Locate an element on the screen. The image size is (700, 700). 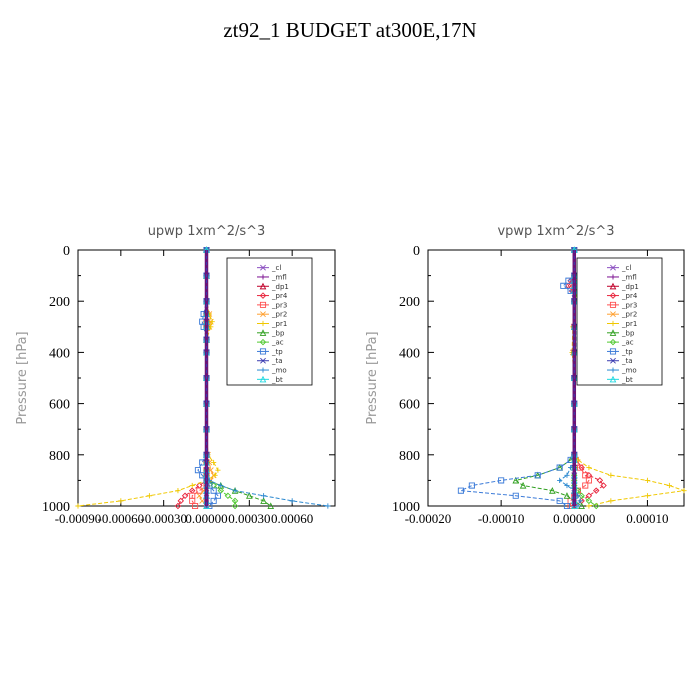
y-tick-label: 400 is located at coordinates (59, 353).